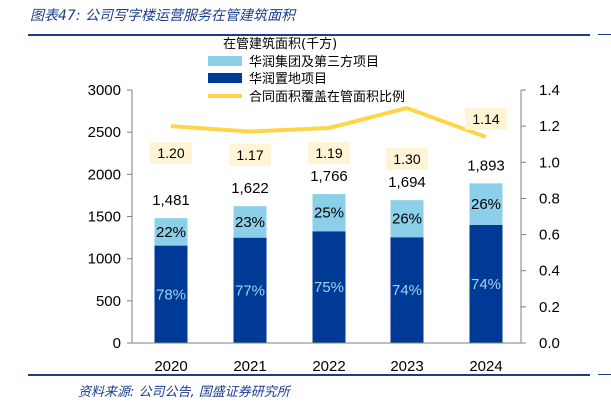 The width and height of the screenshot is (611, 410). What do you see at coordinates (250, 188) in the screenshot?
I see `total-label: 1,622` at bounding box center [250, 188].